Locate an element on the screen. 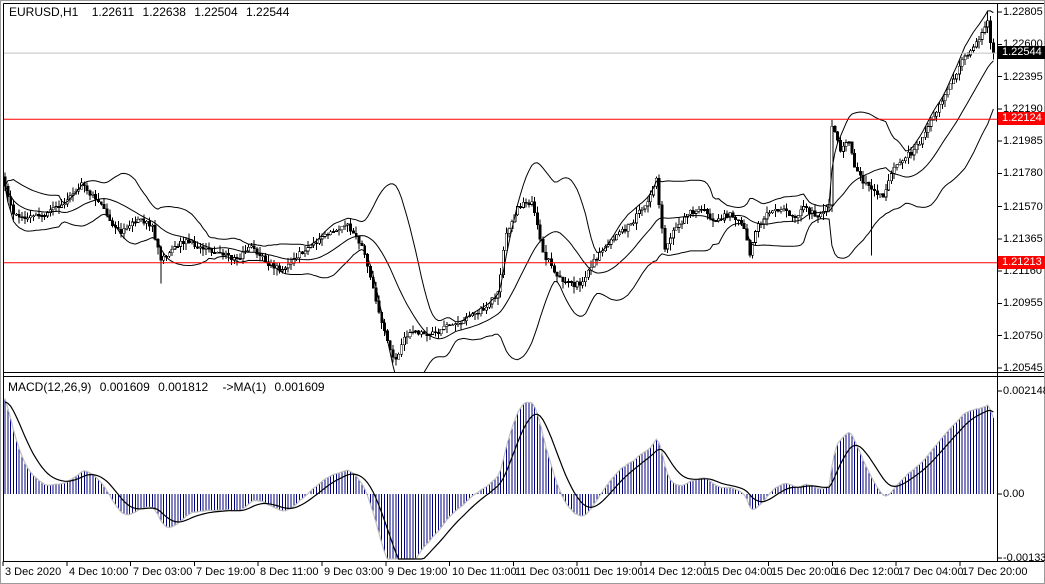  time-tick-label: 16 Dec 12:00 is located at coordinates (867, 572).